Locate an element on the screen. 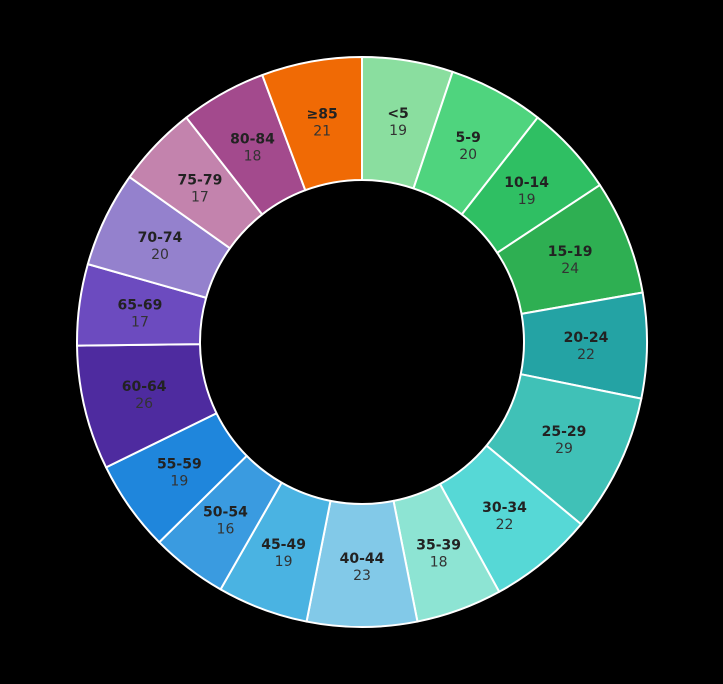  slice-label-15-19: 15-19 is located at coordinates (570, 252).